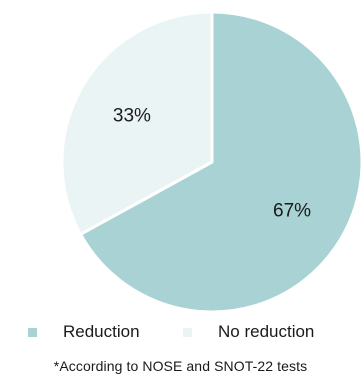 The height and width of the screenshot is (385, 361). I want to click on footnote: *According to NOSE and SNOT-22 tests, so click(180, 366).